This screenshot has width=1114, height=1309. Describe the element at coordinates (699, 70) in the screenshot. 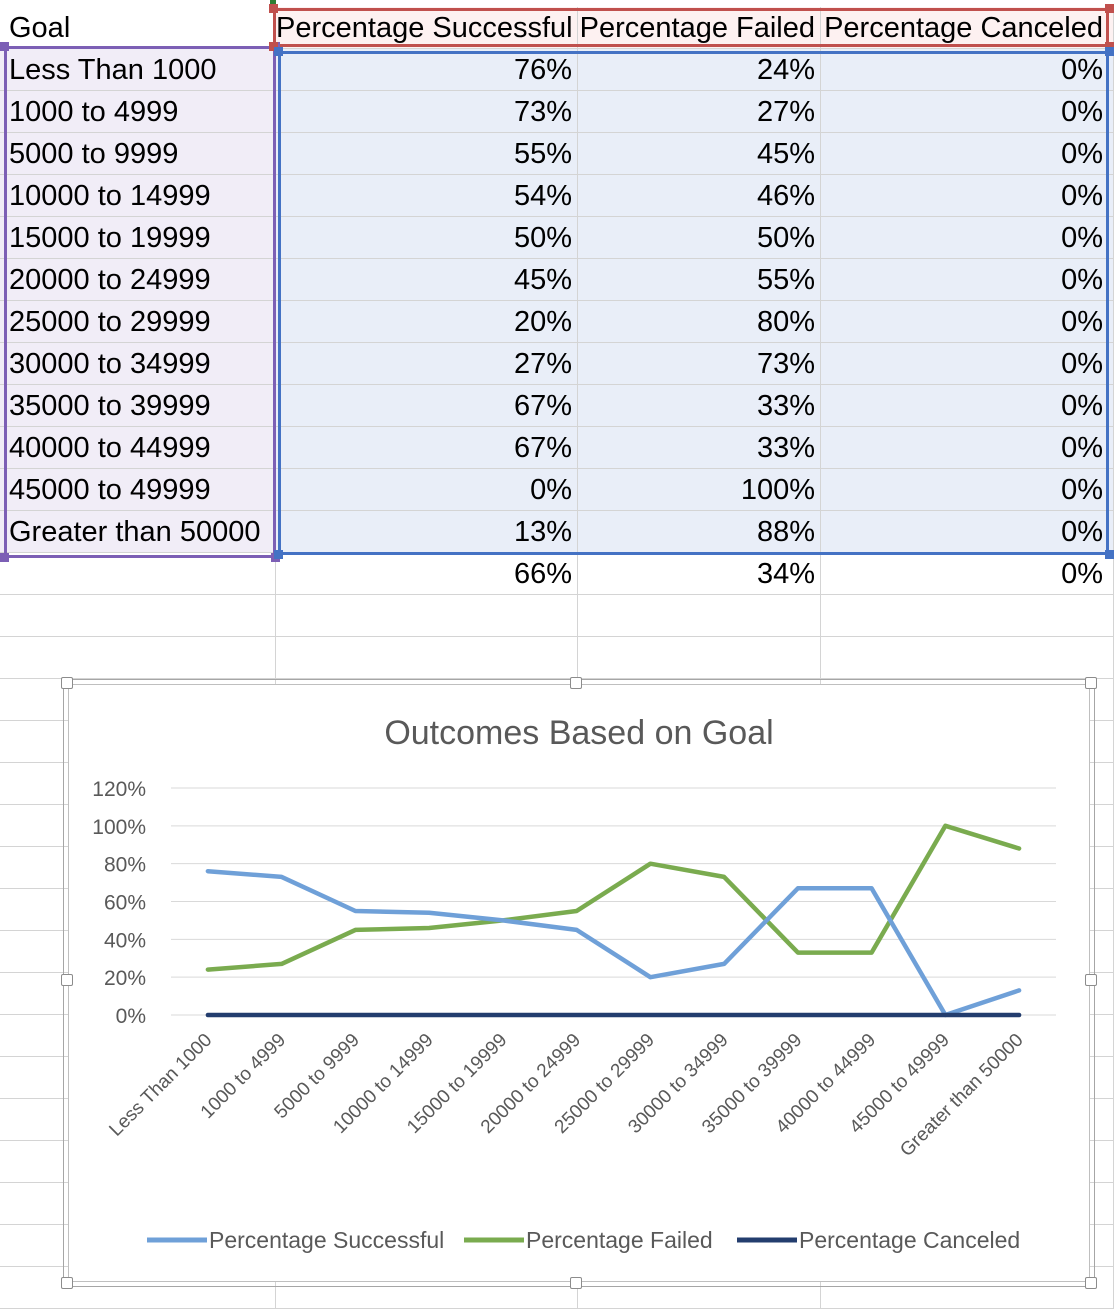

I see `value-cell: 24%` at that location.